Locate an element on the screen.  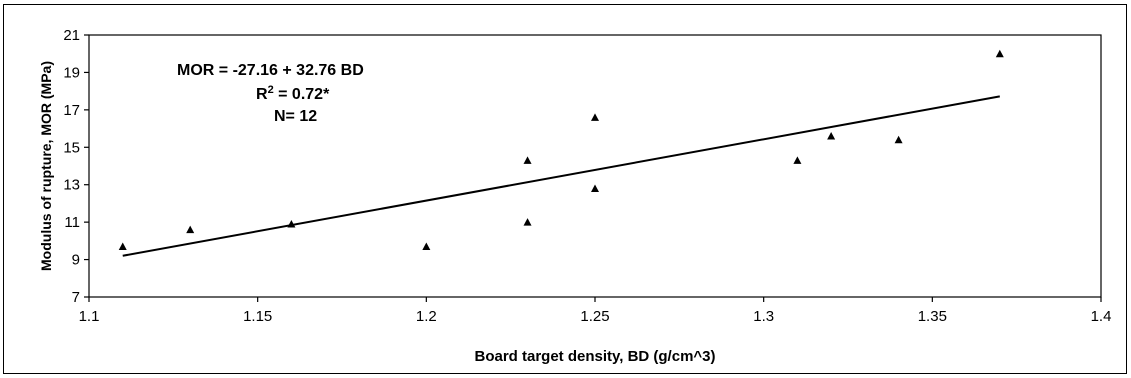
x-tick-label: 1.15 is located at coordinates (257, 316).